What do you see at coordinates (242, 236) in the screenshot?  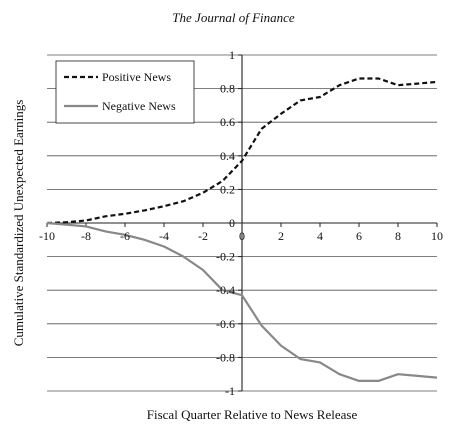 I see `x-tick-label: 0` at bounding box center [242, 236].